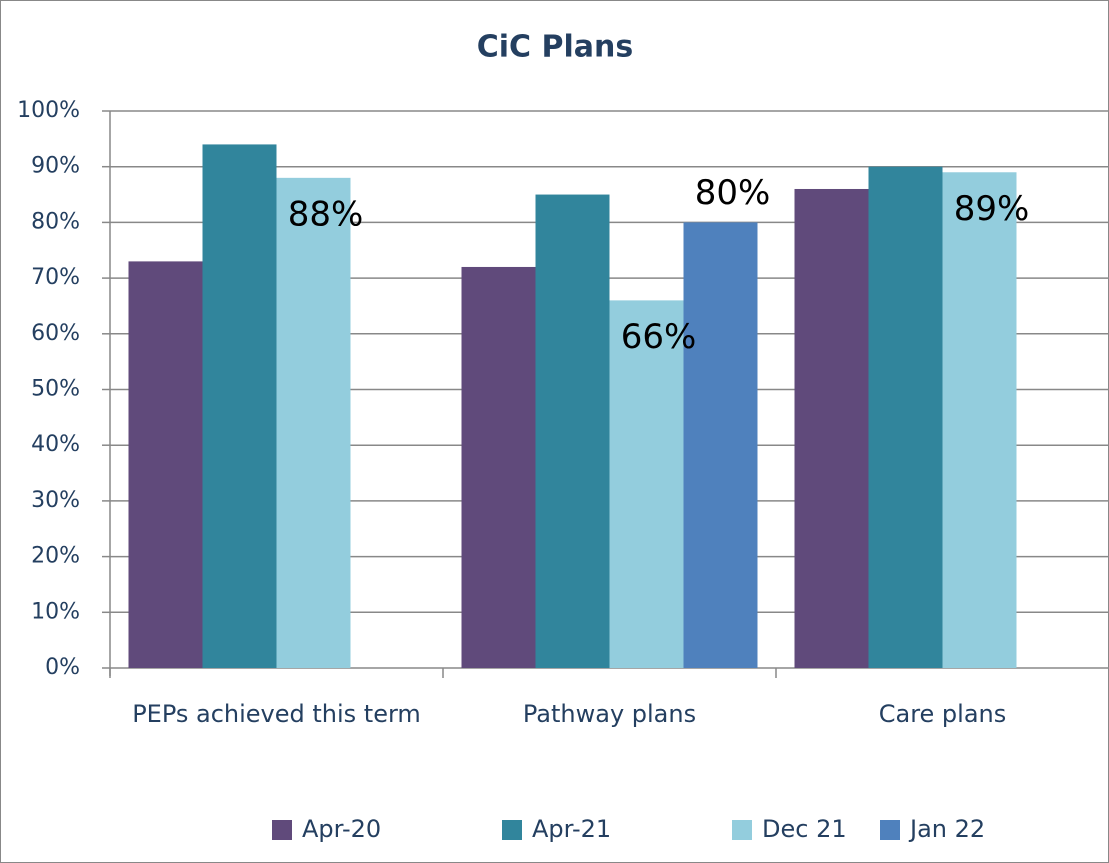 The height and width of the screenshot is (863, 1109). I want to click on data-label: 80%, so click(733, 193).